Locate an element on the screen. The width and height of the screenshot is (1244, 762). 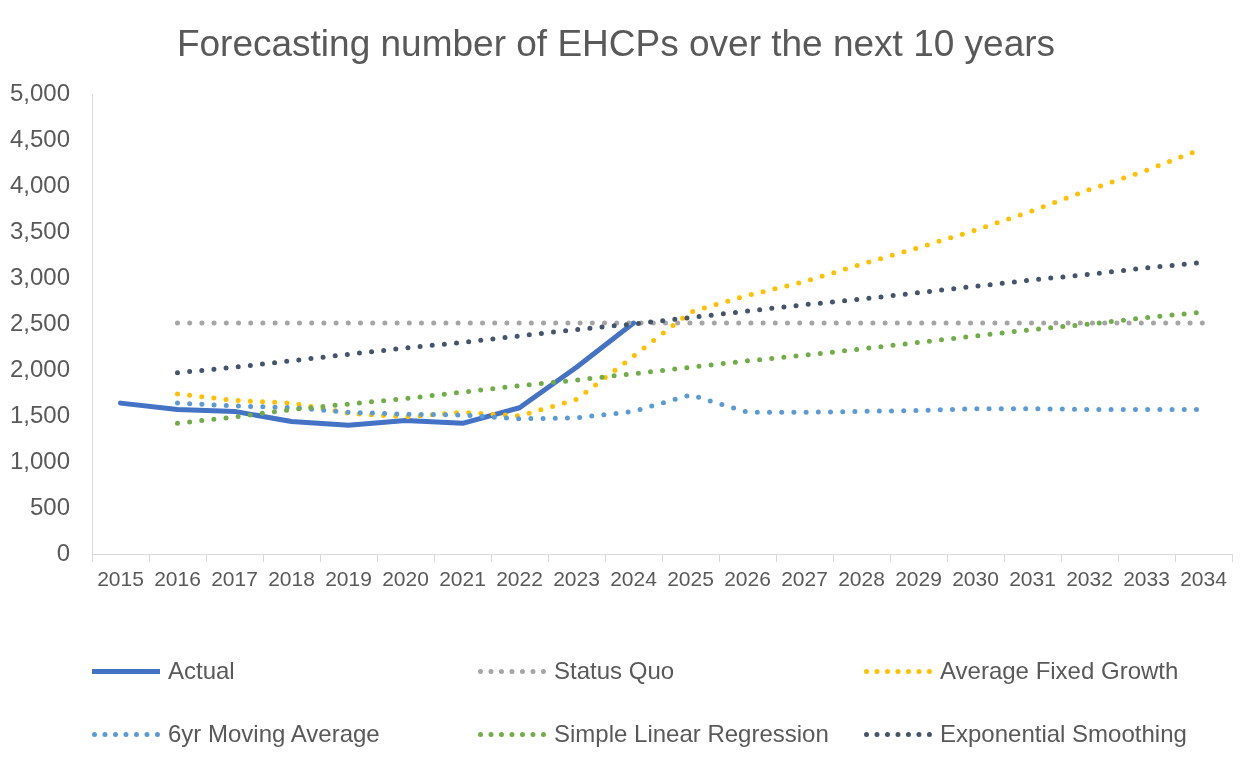
chart-title: Forecasting number of EHCPs over the next 10 years is located at coordinates (616, 44).